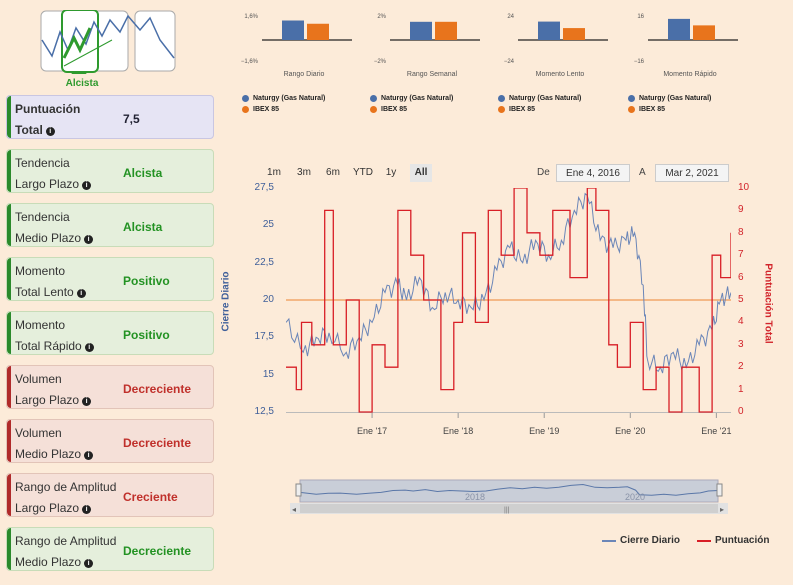 This screenshot has width=793, height=585. Describe the element at coordinates (744, 187) in the screenshot. I see `right-axis-tick: 10` at that location.